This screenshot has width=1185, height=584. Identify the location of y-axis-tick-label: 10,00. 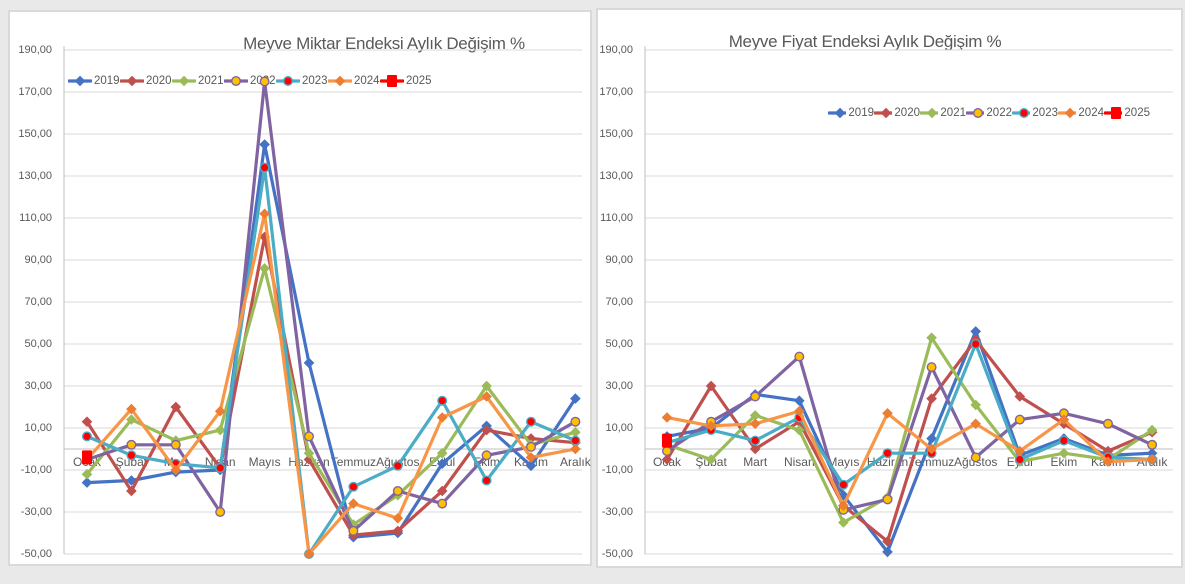
(619, 428).